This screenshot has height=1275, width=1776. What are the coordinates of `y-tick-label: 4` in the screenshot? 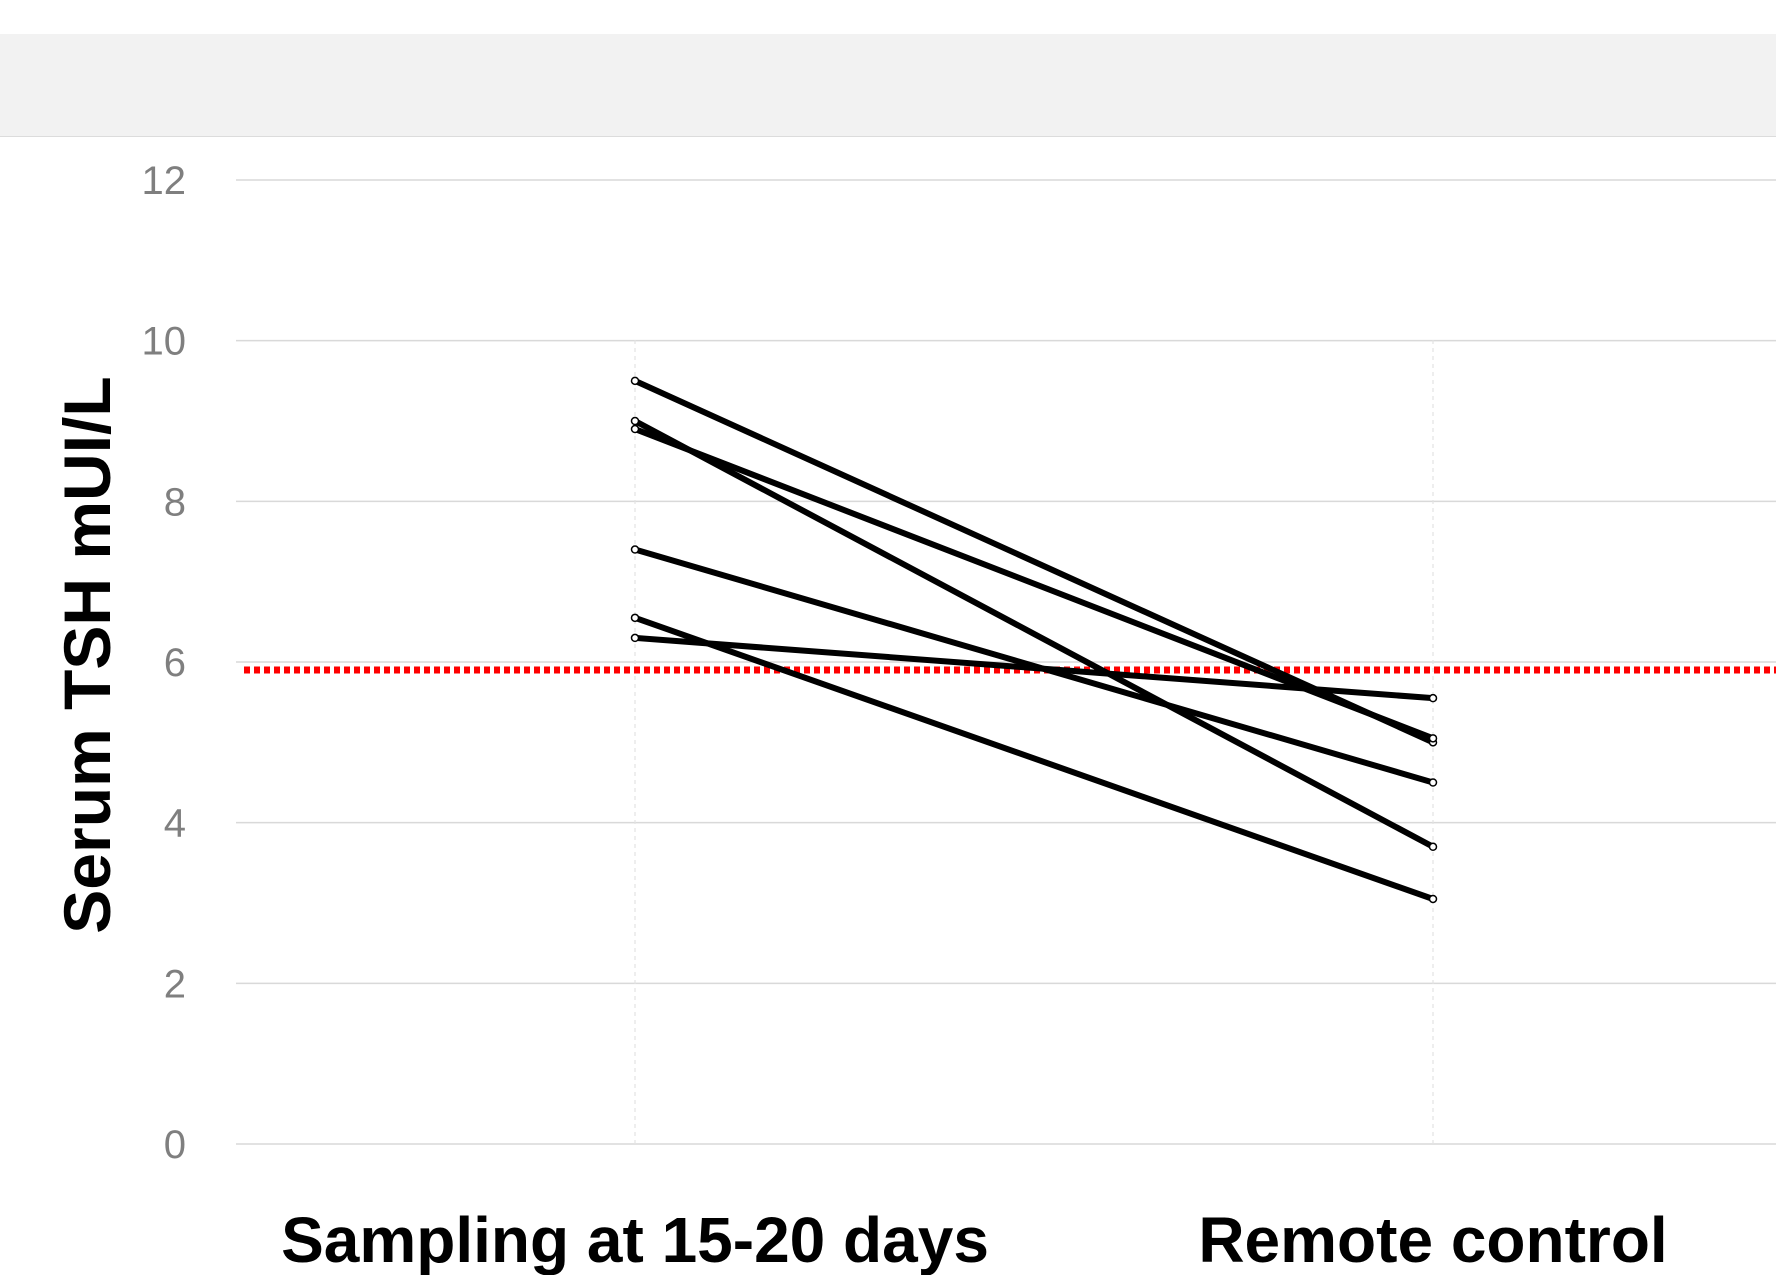 It's located at (175, 824).